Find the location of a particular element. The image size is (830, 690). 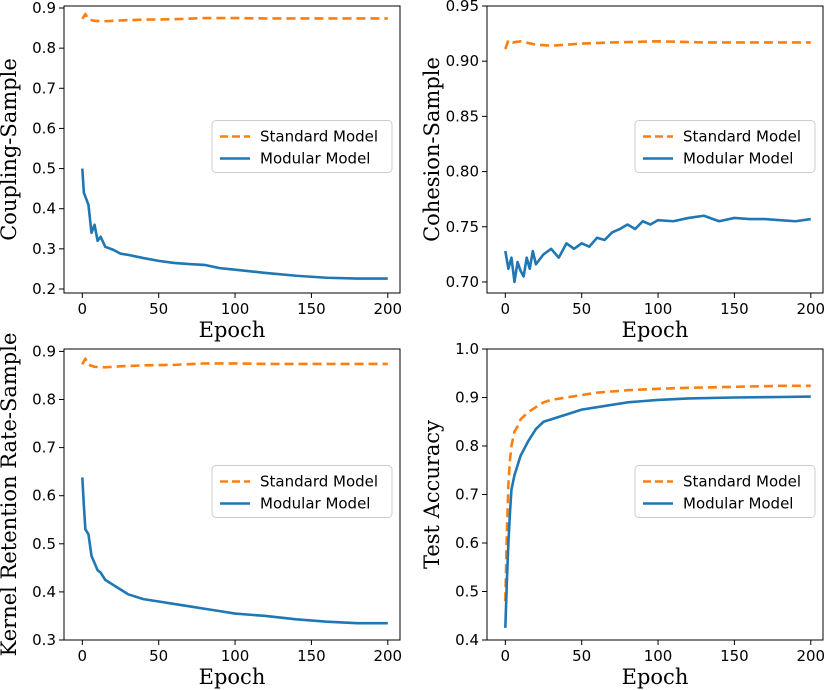

y-tick-label: 1.0 is located at coordinates (467, 349).